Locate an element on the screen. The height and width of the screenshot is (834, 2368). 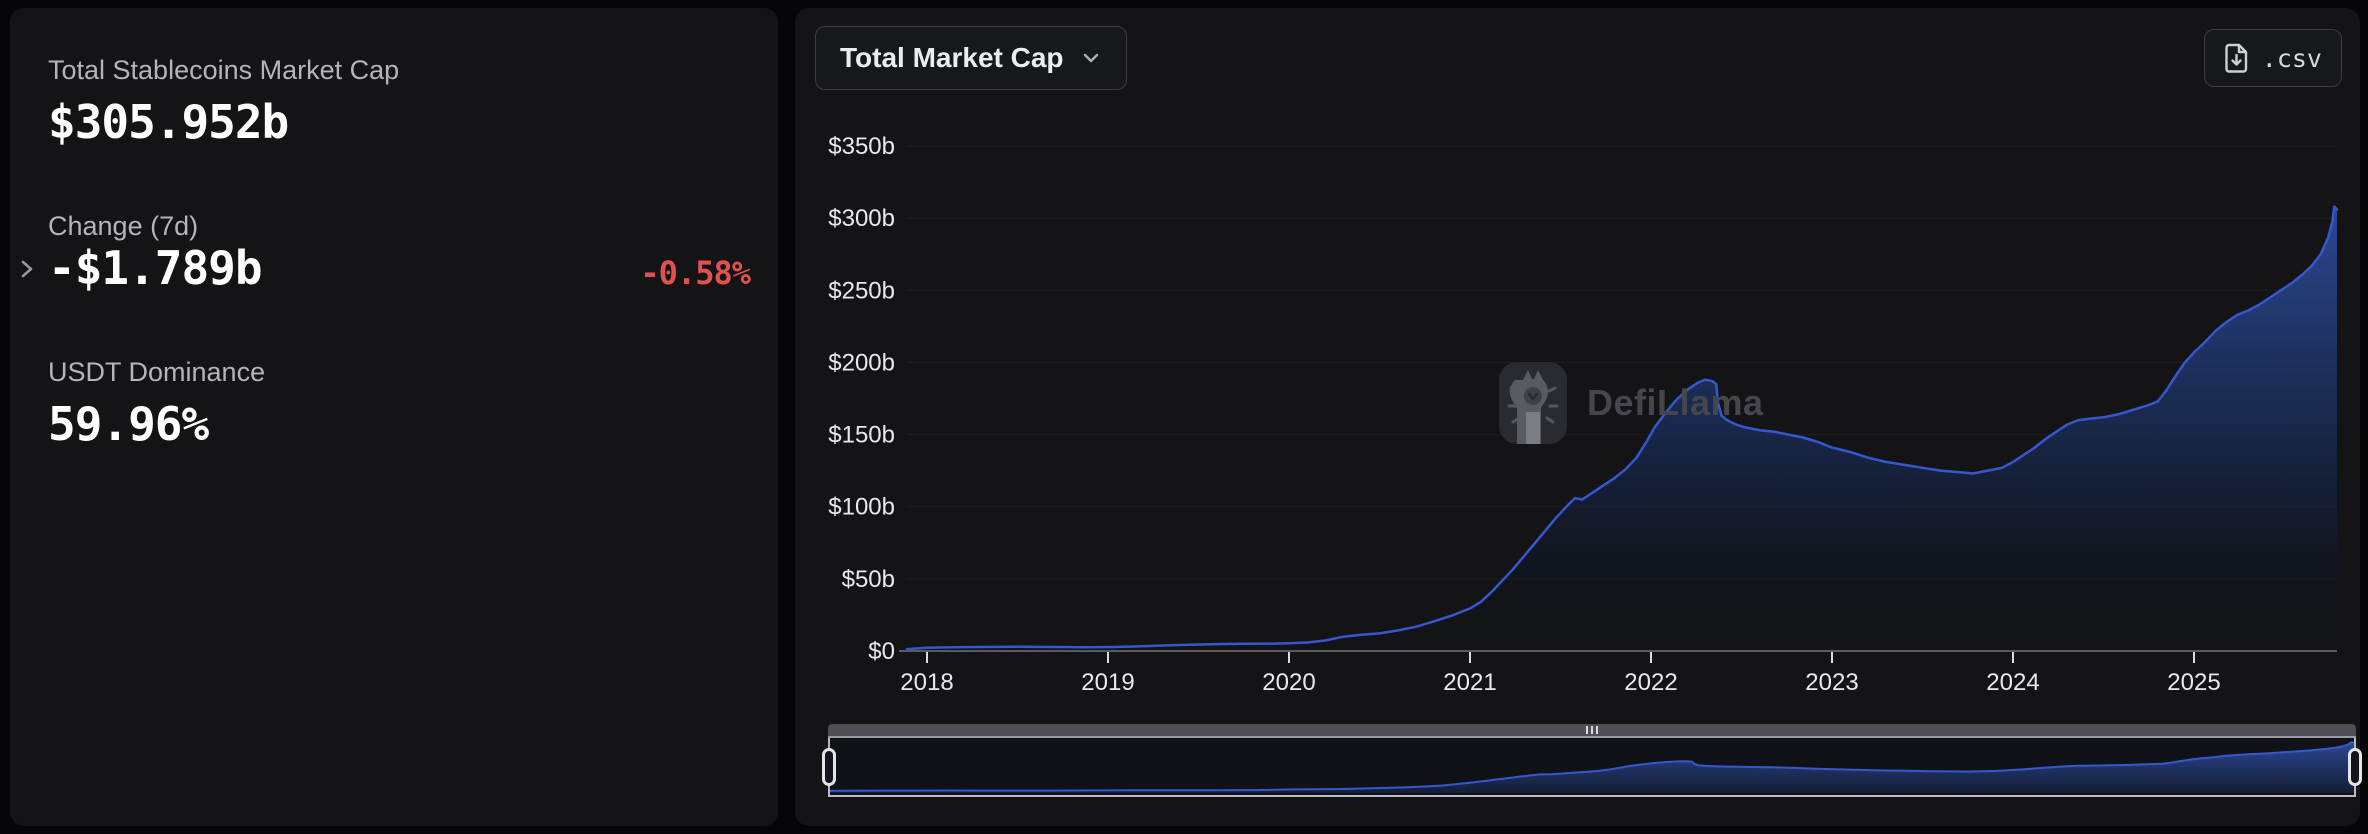
stat-label: Change (7d) is located at coordinates (123, 226).